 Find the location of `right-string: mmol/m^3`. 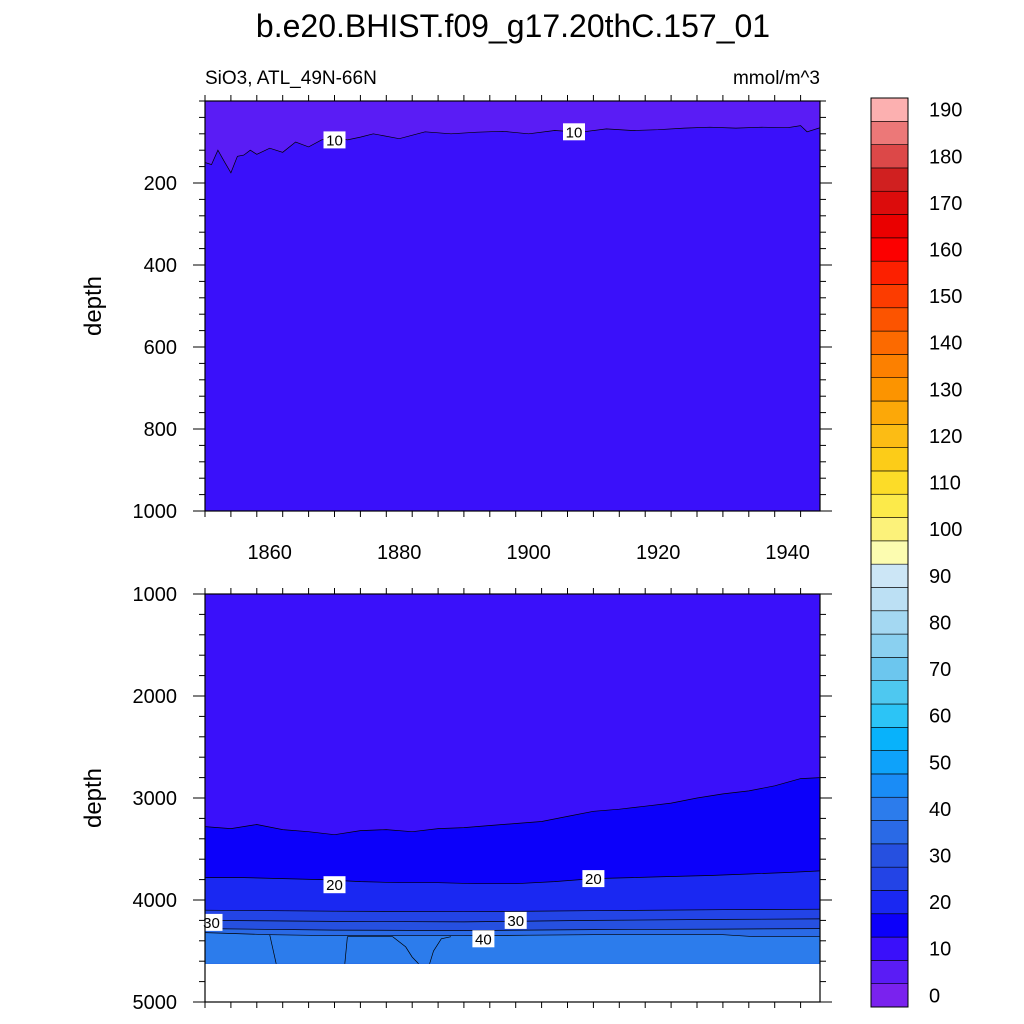

right-string: mmol/m^3 is located at coordinates (776, 78).